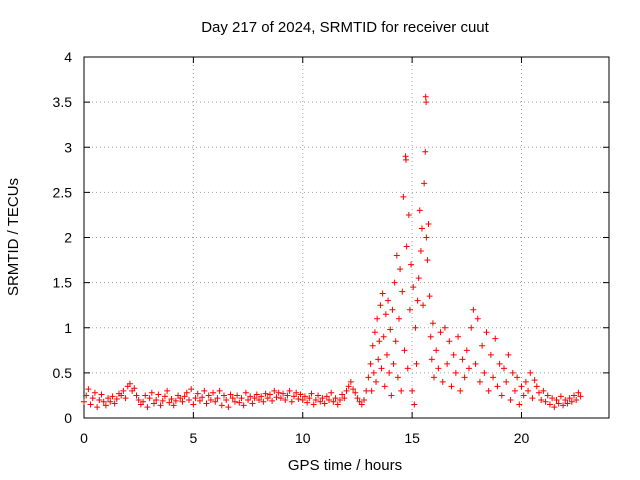 The height and width of the screenshot is (480, 640). I want to click on y-tick-label: 2, so click(68, 238).